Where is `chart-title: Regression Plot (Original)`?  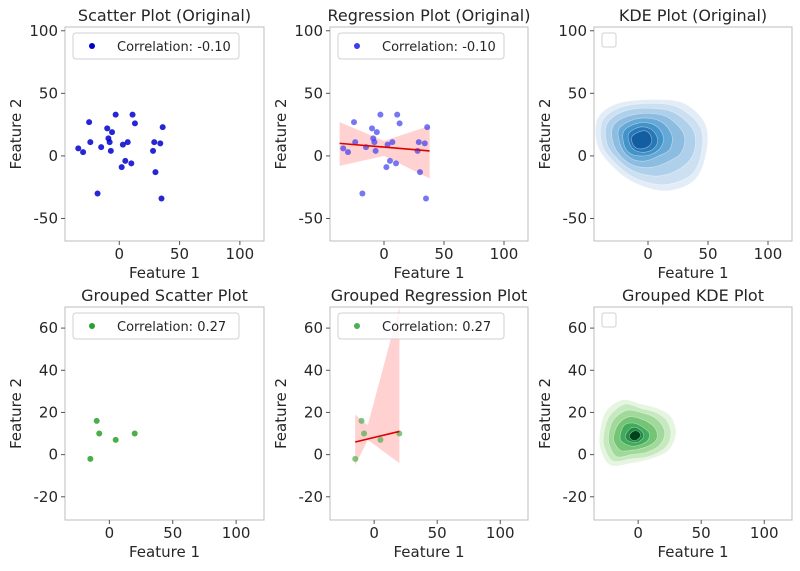 chart-title: Regression Plot (Original) is located at coordinates (429, 15).